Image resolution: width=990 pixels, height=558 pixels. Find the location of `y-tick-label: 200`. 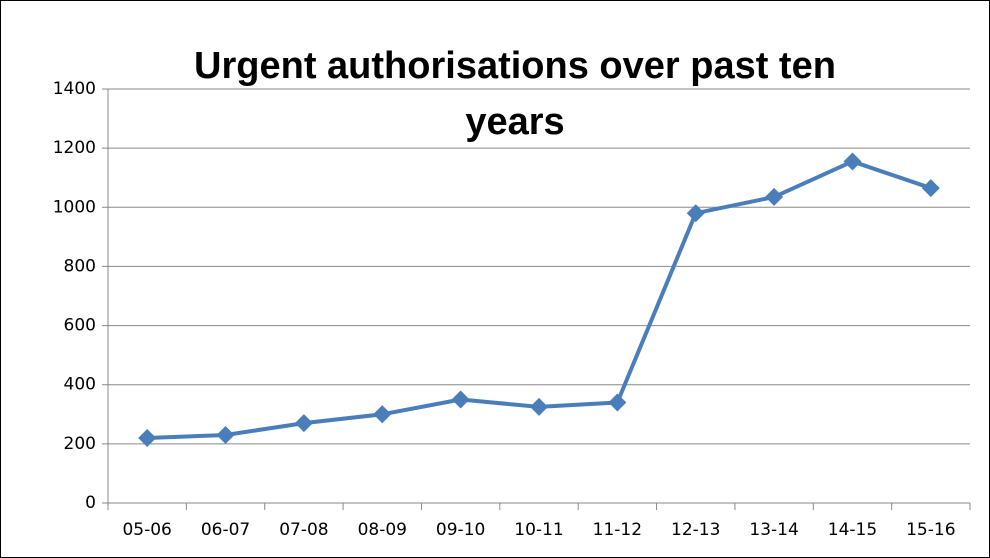

y-tick-label: 200 is located at coordinates (80, 444).